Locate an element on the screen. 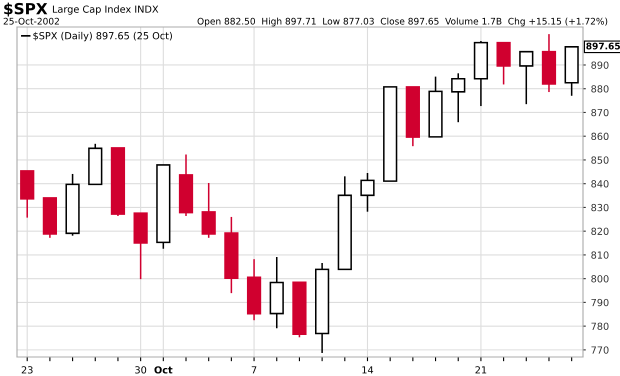 The image size is (620, 376). y-tick-label: 850 is located at coordinates (600, 160).